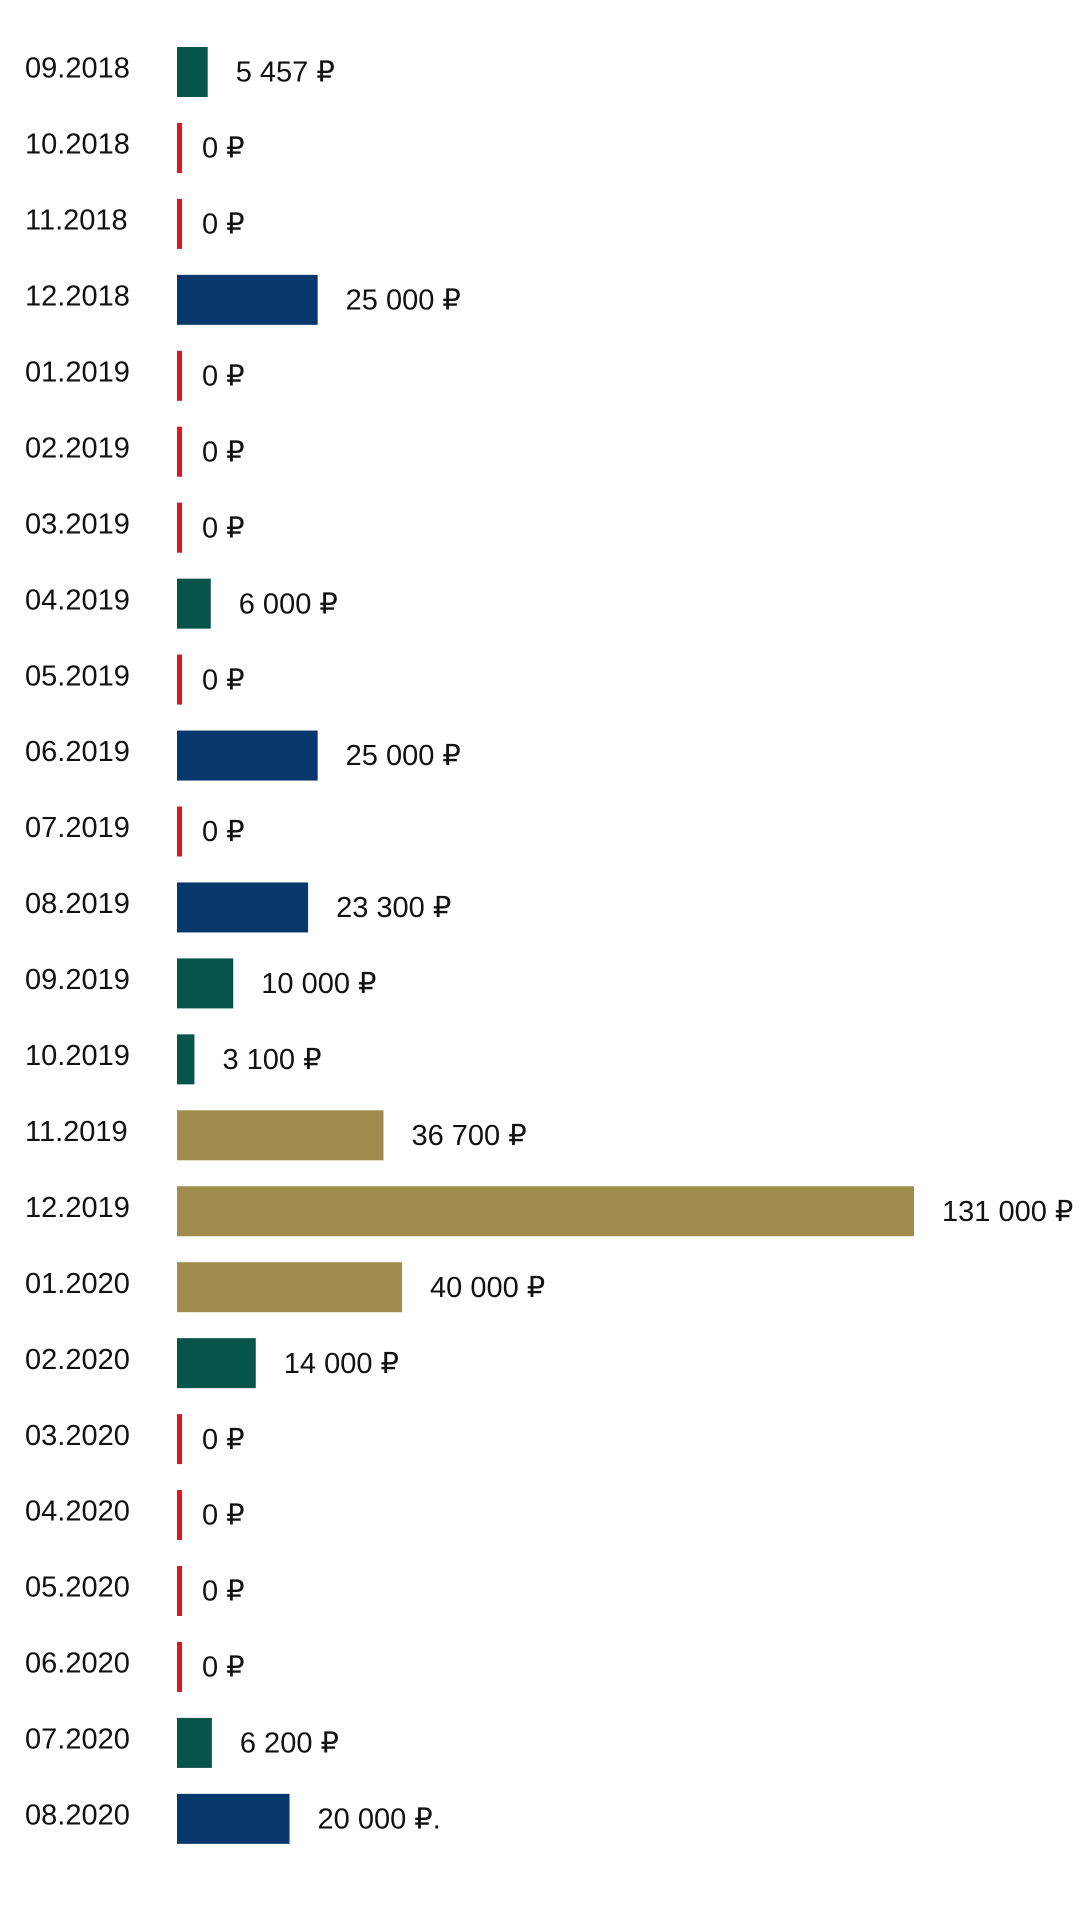  Describe the element at coordinates (77, 69) in the screenshot. I see `category-label: 09.2018` at that location.